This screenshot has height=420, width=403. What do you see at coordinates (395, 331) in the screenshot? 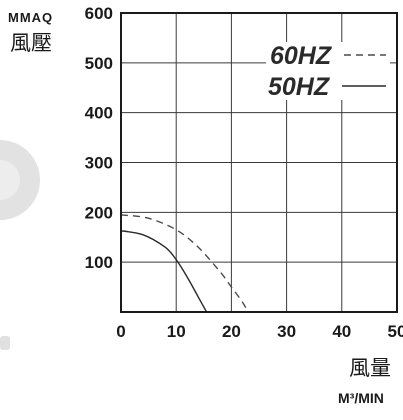
I see `x-tick-label-50: 50` at bounding box center [395, 331].